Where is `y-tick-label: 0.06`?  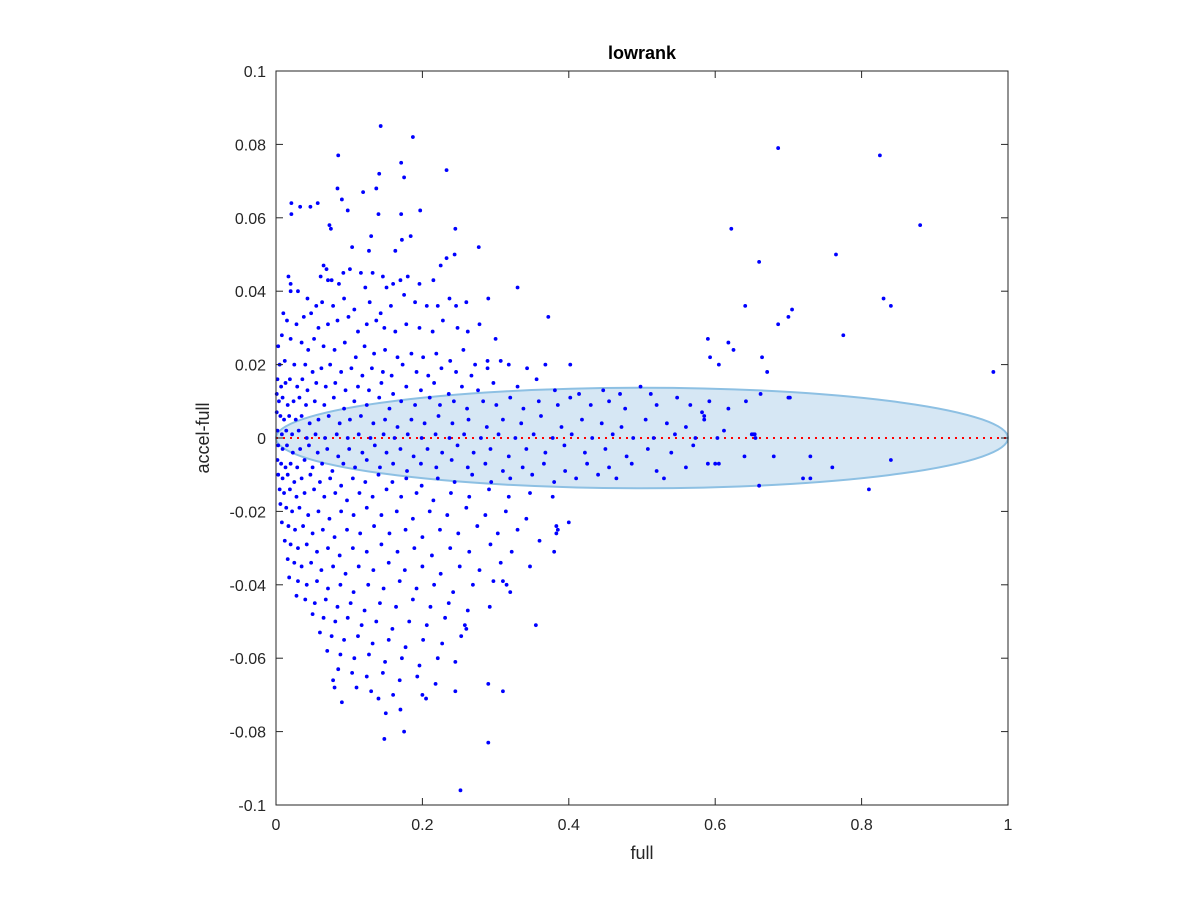 y-tick-label: 0.06 is located at coordinates (250, 219).